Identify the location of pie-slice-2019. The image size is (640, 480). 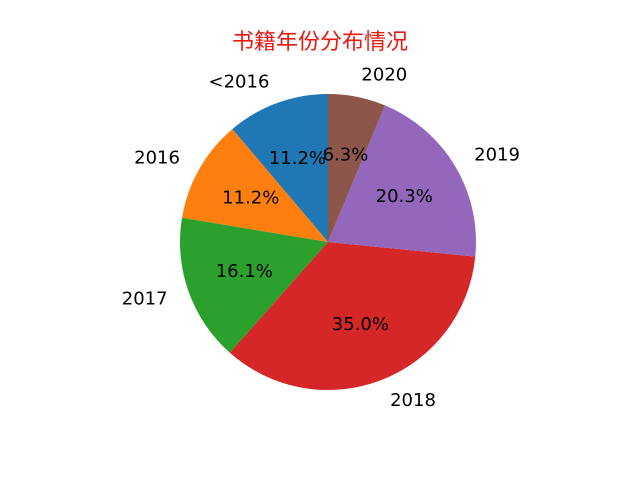
(402, 181).